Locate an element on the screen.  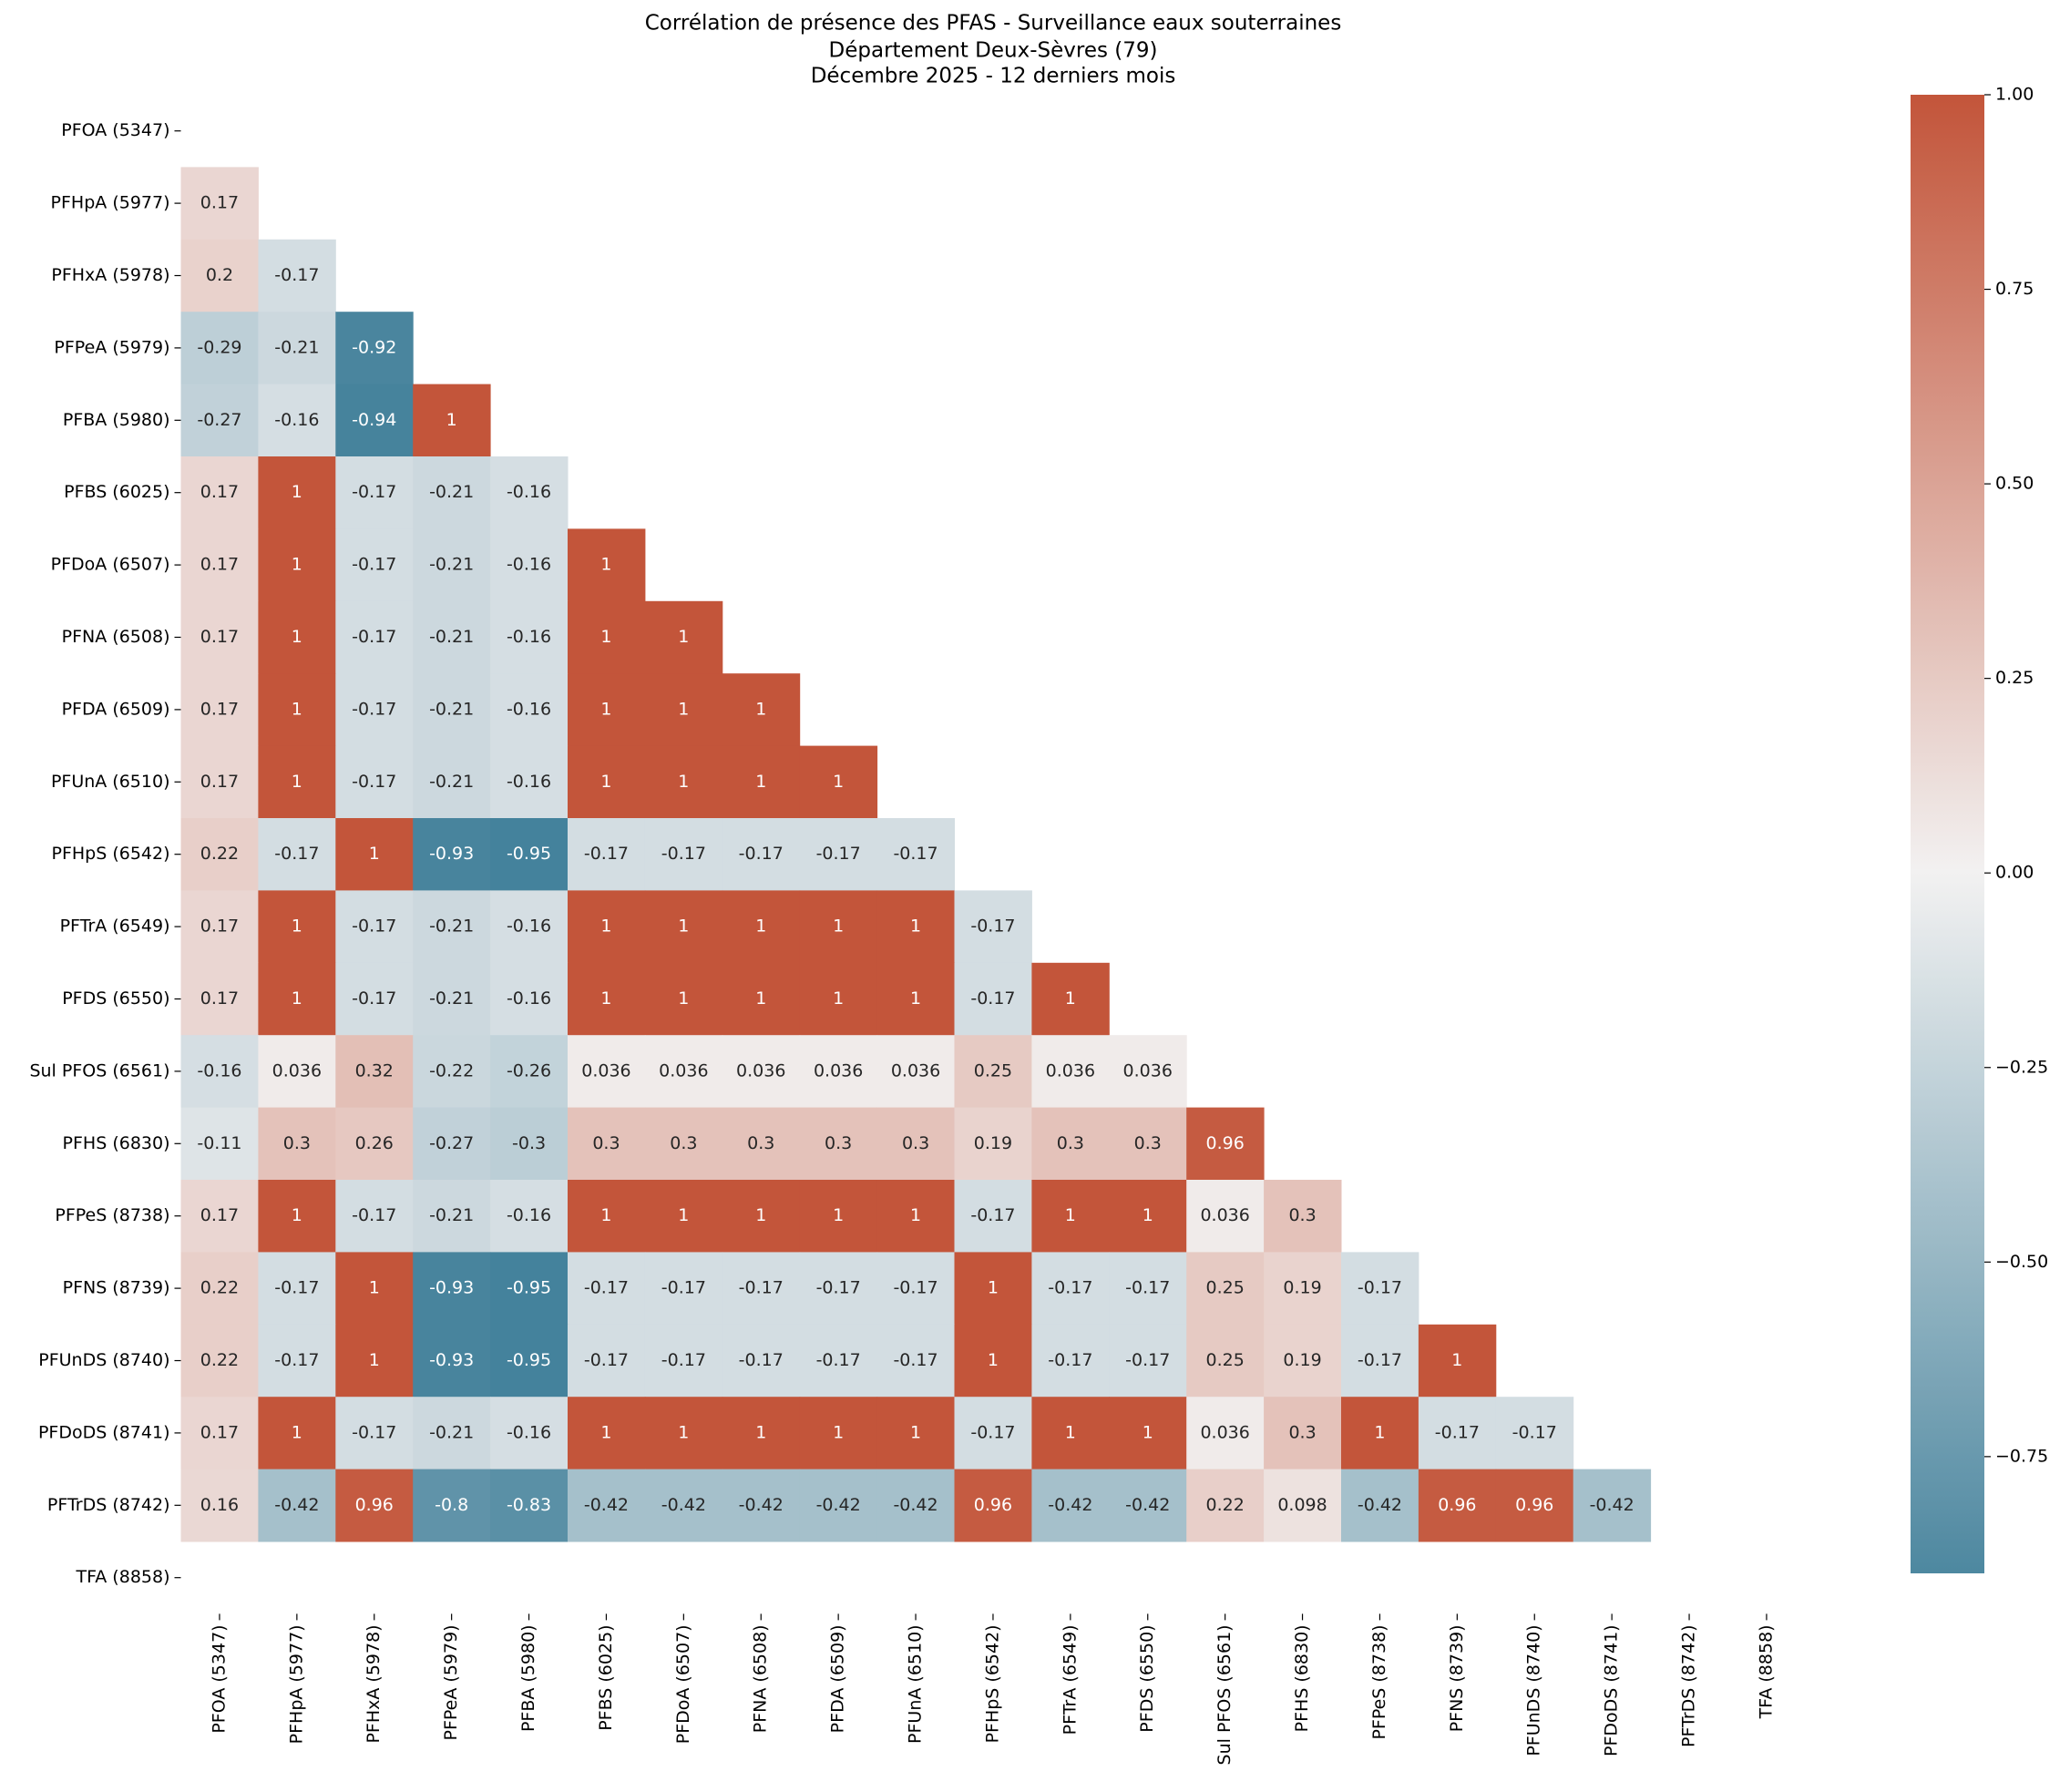
y-tick-label: TFA (8858) is located at coordinates (122, 1577).